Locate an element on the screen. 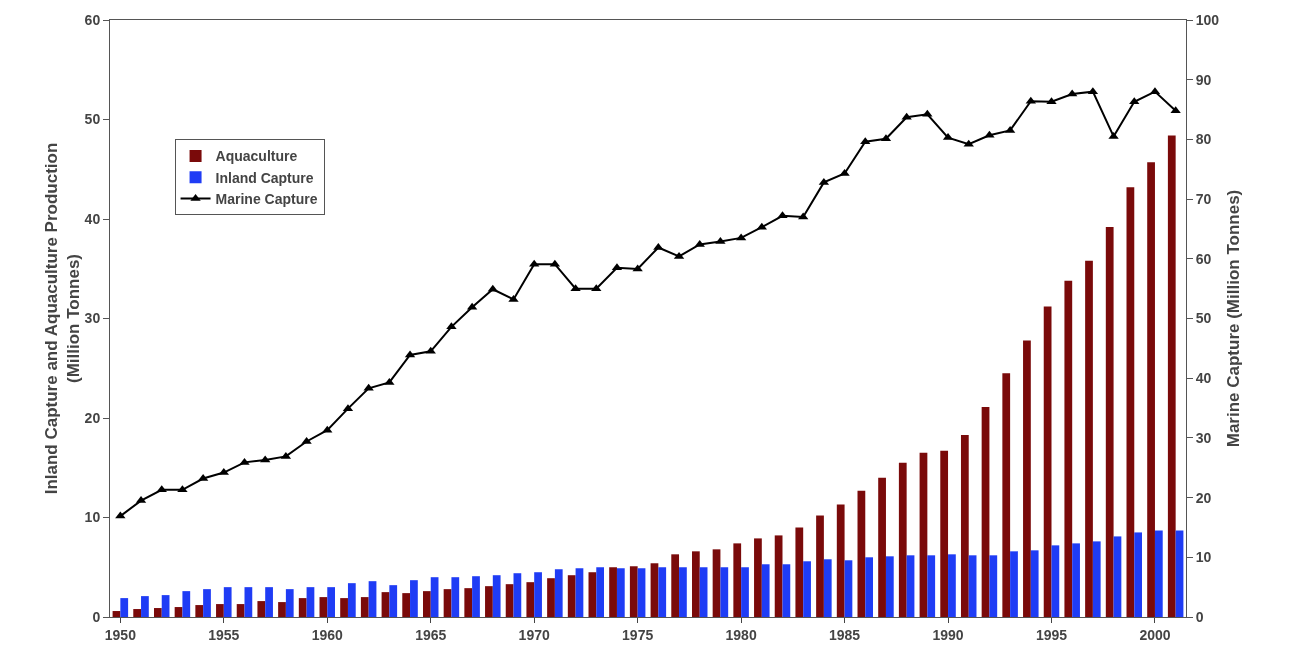 This screenshot has height=657, width=1296. y-axis-title: Inland Capture and Aquaculture Production (Million Tonnes) is located at coordinates (62, 318).